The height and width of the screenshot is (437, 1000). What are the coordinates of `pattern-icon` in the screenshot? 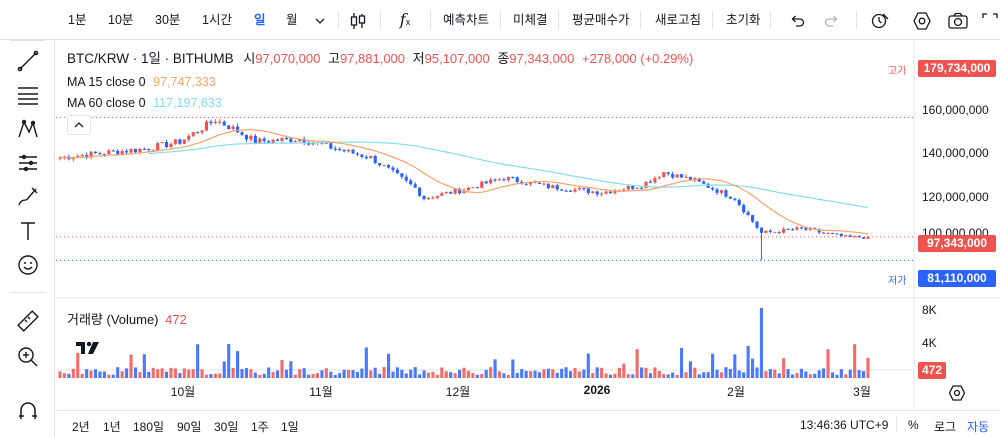 It's located at (28, 129).